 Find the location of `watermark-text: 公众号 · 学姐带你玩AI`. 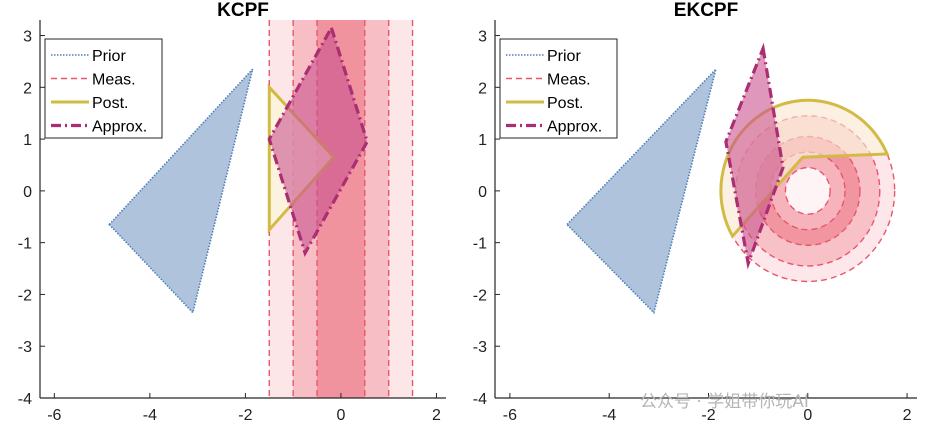

watermark-text: 公众号 · 学姐带你玩AI is located at coordinates (724, 402).